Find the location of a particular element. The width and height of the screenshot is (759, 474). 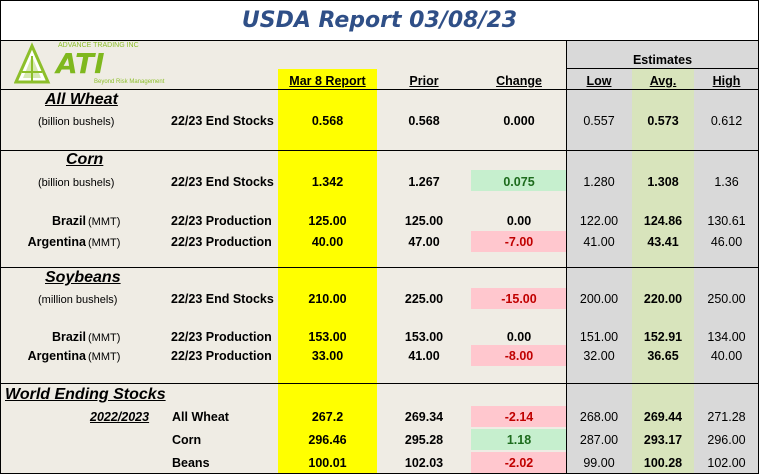

row-label: Corn is located at coordinates (187, 440).